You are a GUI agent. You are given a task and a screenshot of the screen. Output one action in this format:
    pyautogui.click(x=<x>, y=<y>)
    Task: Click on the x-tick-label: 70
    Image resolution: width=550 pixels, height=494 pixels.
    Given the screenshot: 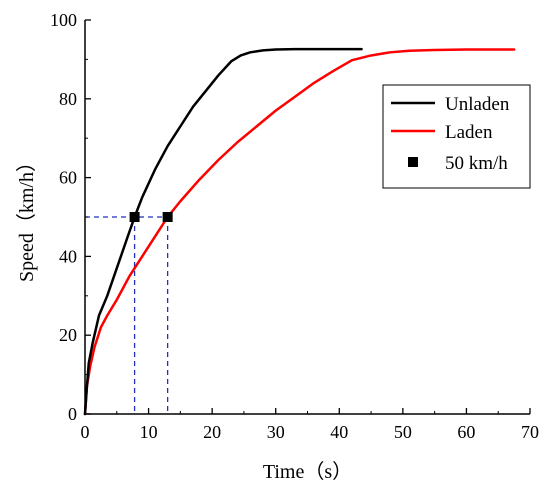 What is the action you would take?
    pyautogui.click(x=530, y=432)
    